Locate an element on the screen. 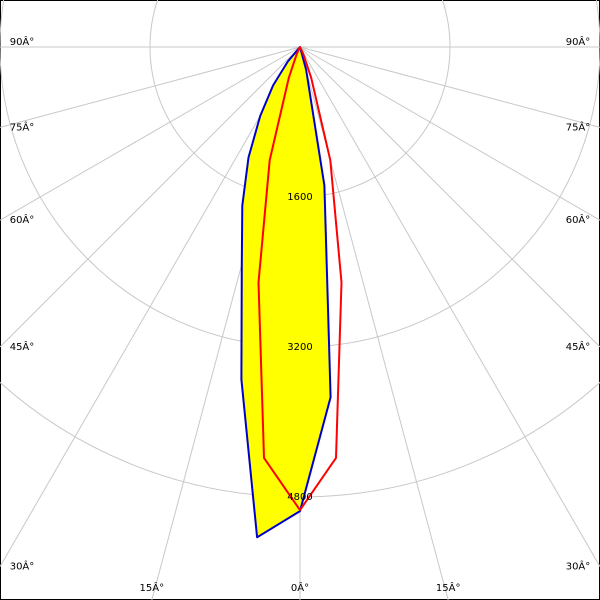 The height and width of the screenshot is (600, 600). r-tick-label: 3200 is located at coordinates (299, 347).